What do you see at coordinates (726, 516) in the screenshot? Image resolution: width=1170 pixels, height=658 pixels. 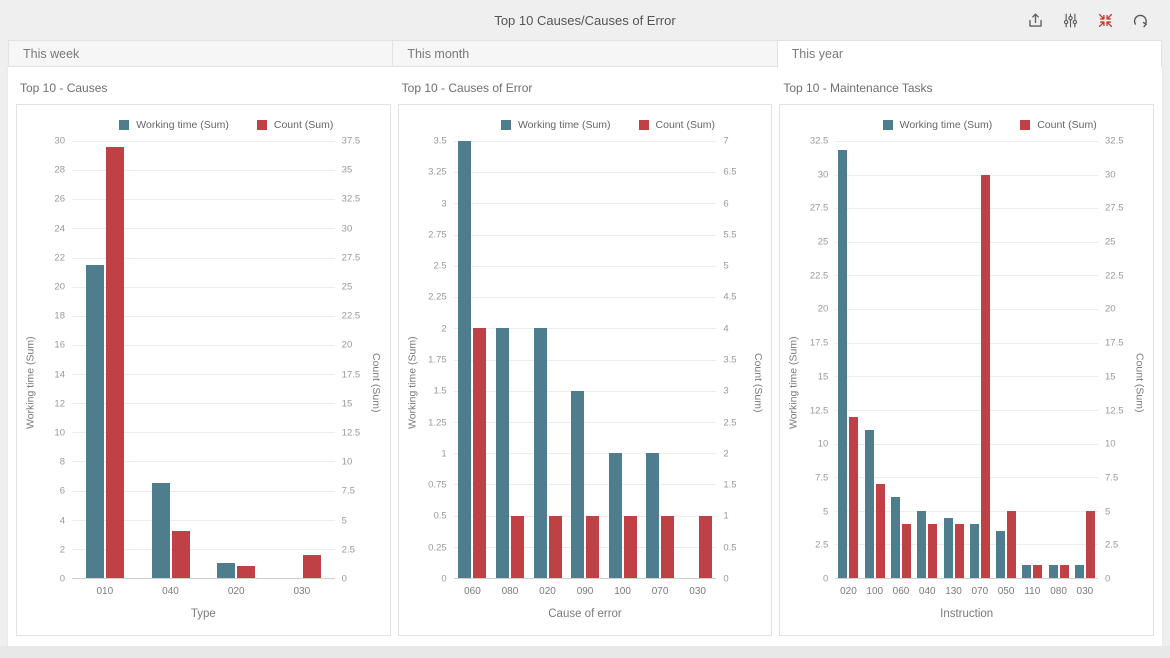 I see `right-tick-label: 1` at bounding box center [726, 516].